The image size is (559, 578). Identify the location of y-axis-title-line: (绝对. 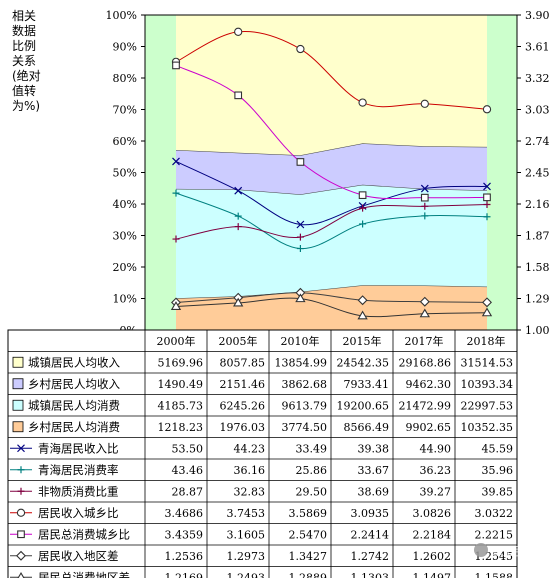
(26, 75).